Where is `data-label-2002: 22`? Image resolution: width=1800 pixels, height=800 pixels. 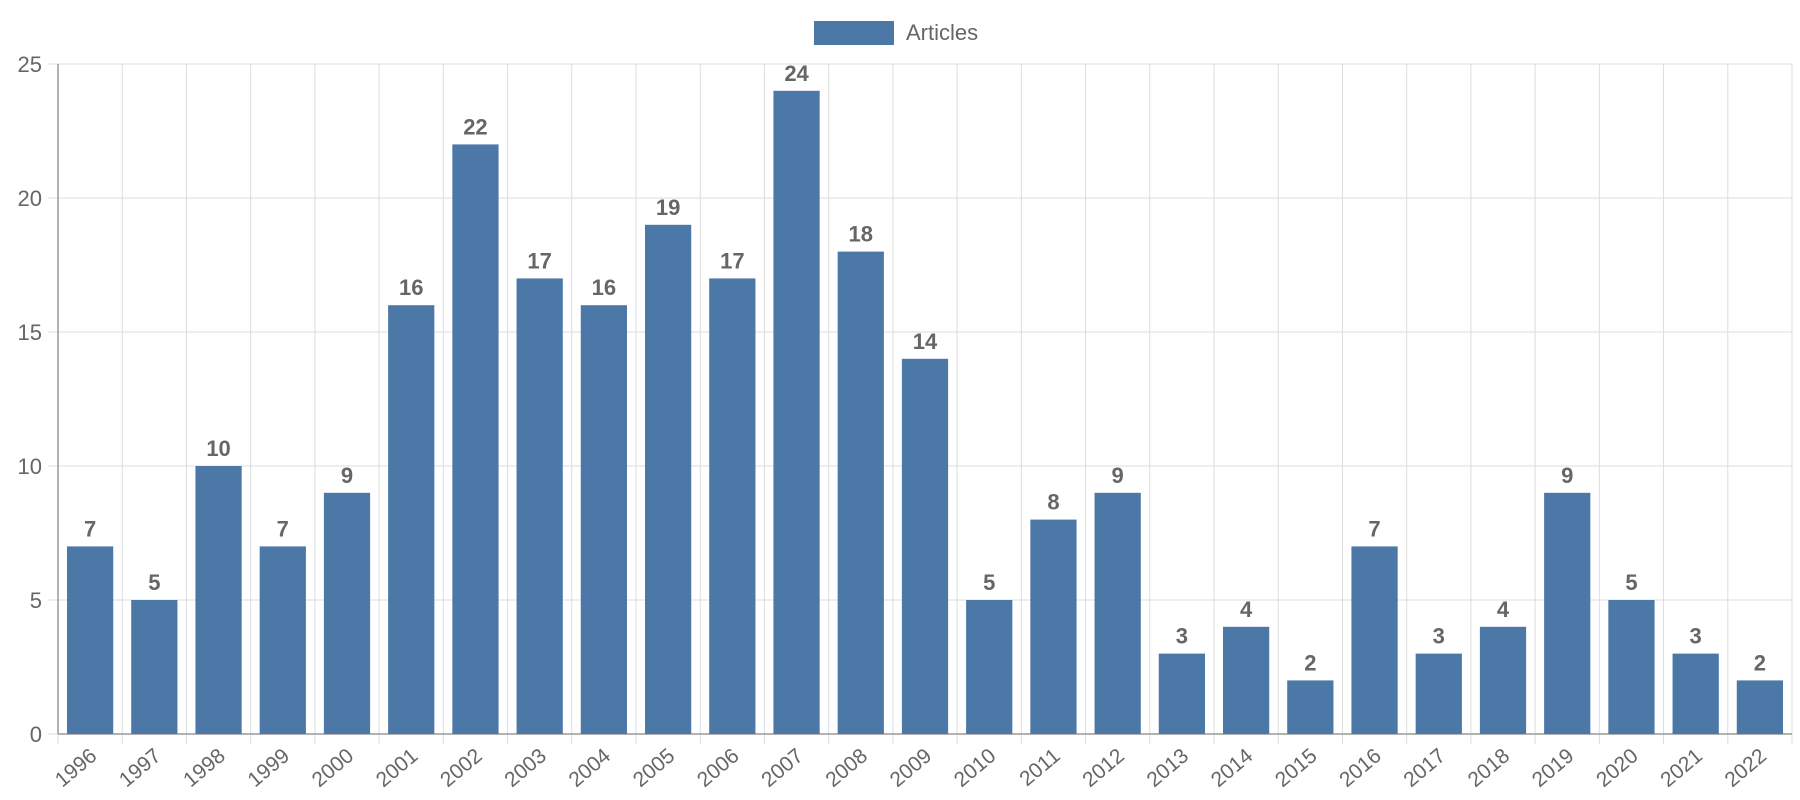
data-label-2002: 22 is located at coordinates (475, 126).